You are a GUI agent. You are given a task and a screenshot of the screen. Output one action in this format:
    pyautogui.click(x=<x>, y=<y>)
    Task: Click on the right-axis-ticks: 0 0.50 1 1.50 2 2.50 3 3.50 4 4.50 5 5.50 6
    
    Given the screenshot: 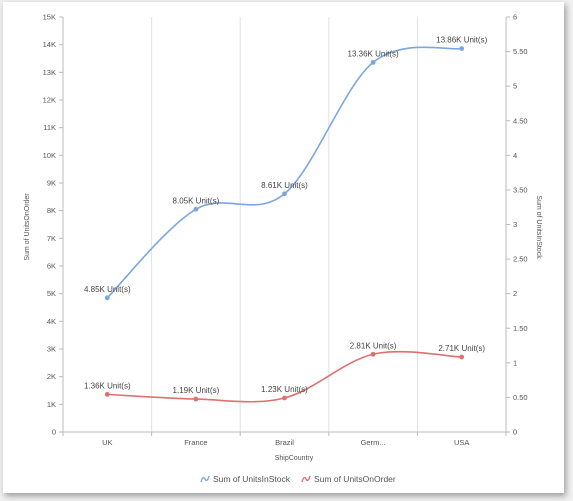 What is the action you would take?
    pyautogui.click(x=517, y=225)
    